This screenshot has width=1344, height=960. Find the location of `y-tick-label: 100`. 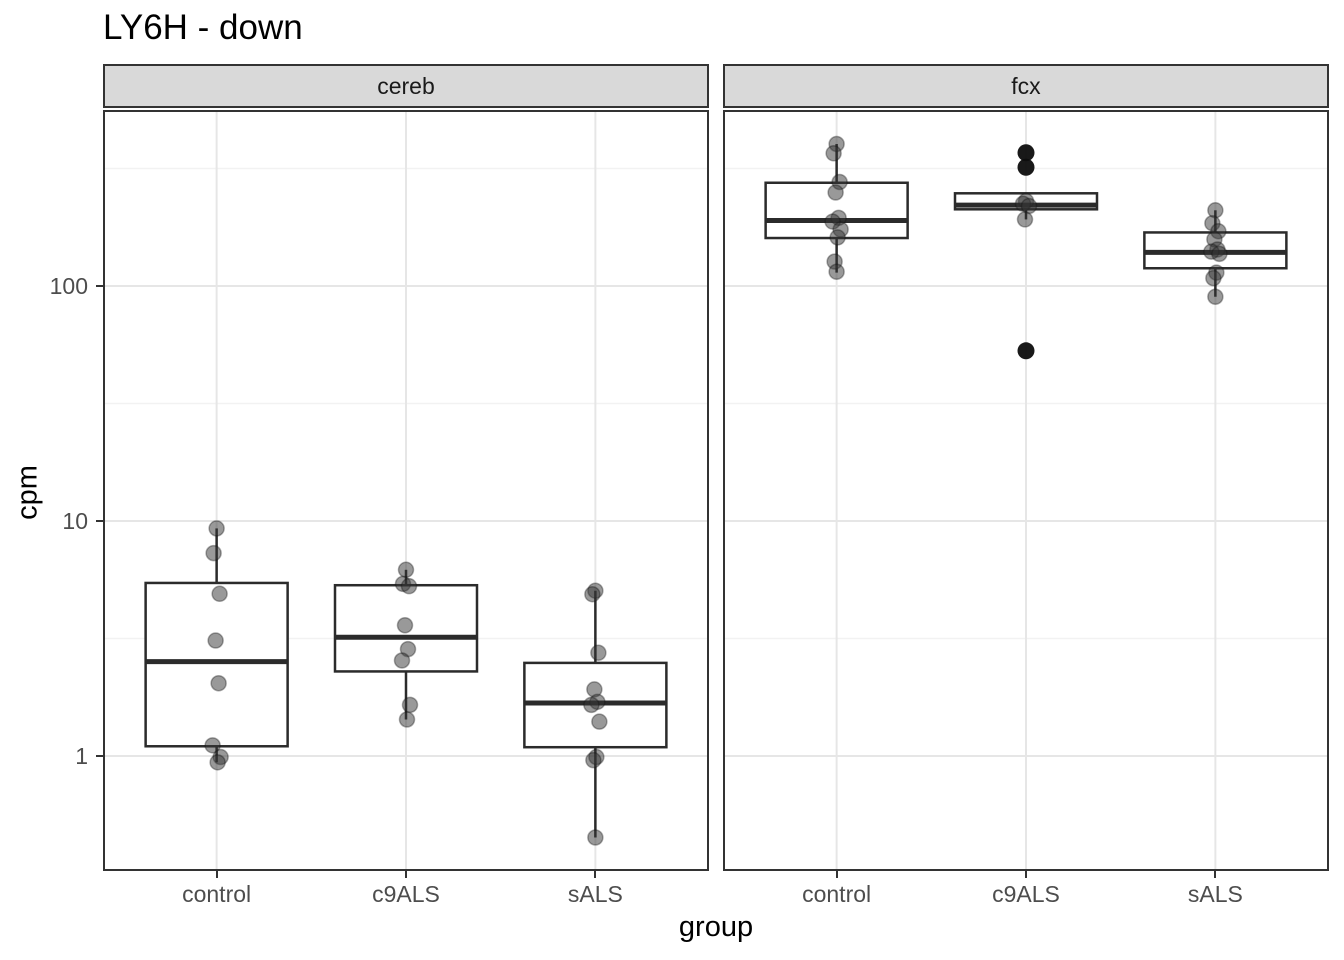

y-tick-label: 100 is located at coordinates (68, 286).